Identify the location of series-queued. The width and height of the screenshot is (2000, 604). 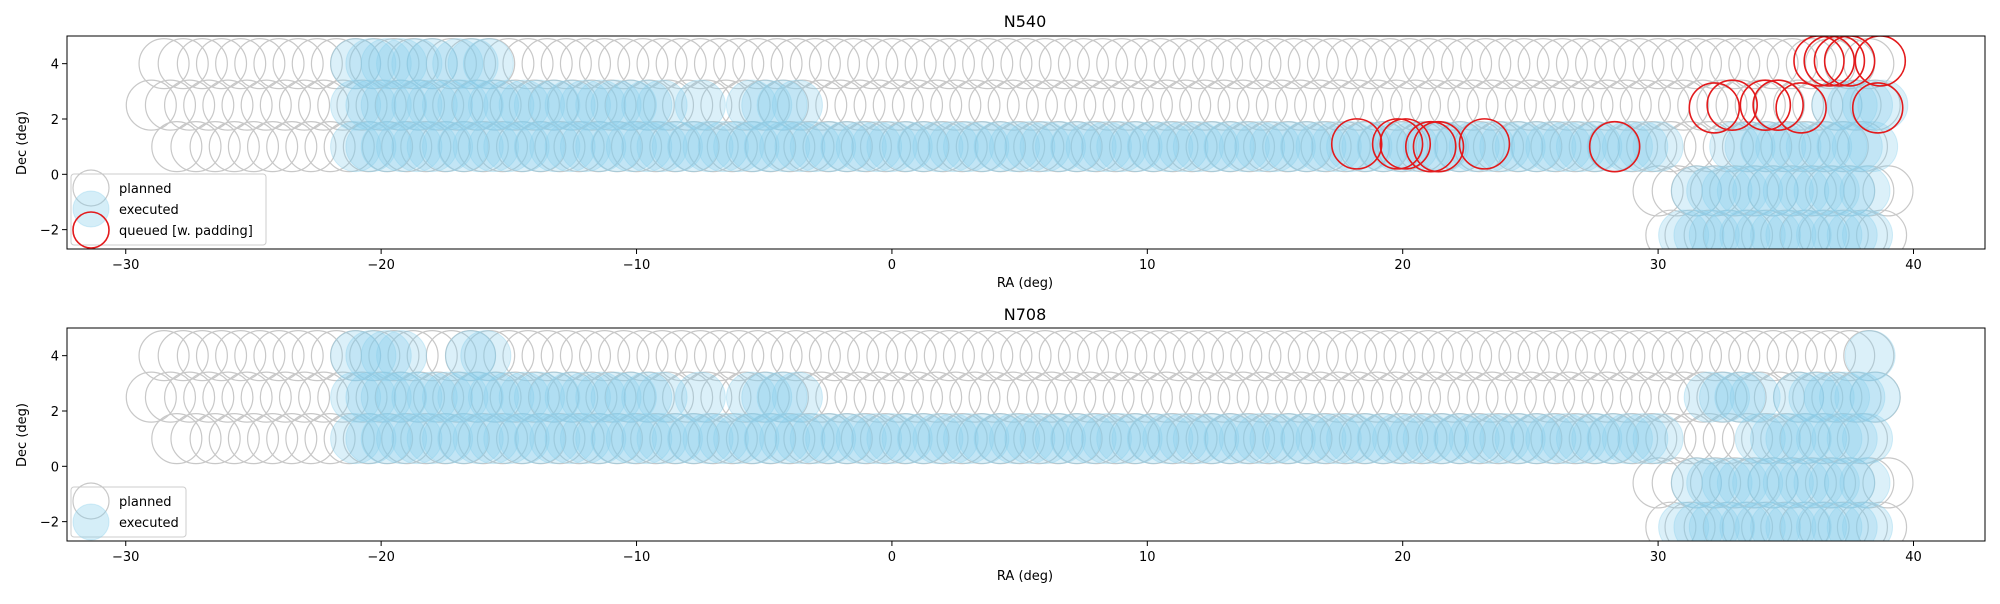
(1618, 104).